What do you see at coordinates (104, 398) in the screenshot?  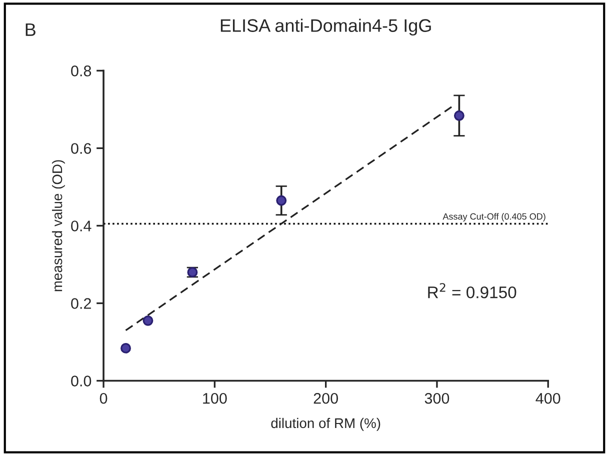 I see `x-tick-label: 0` at bounding box center [104, 398].